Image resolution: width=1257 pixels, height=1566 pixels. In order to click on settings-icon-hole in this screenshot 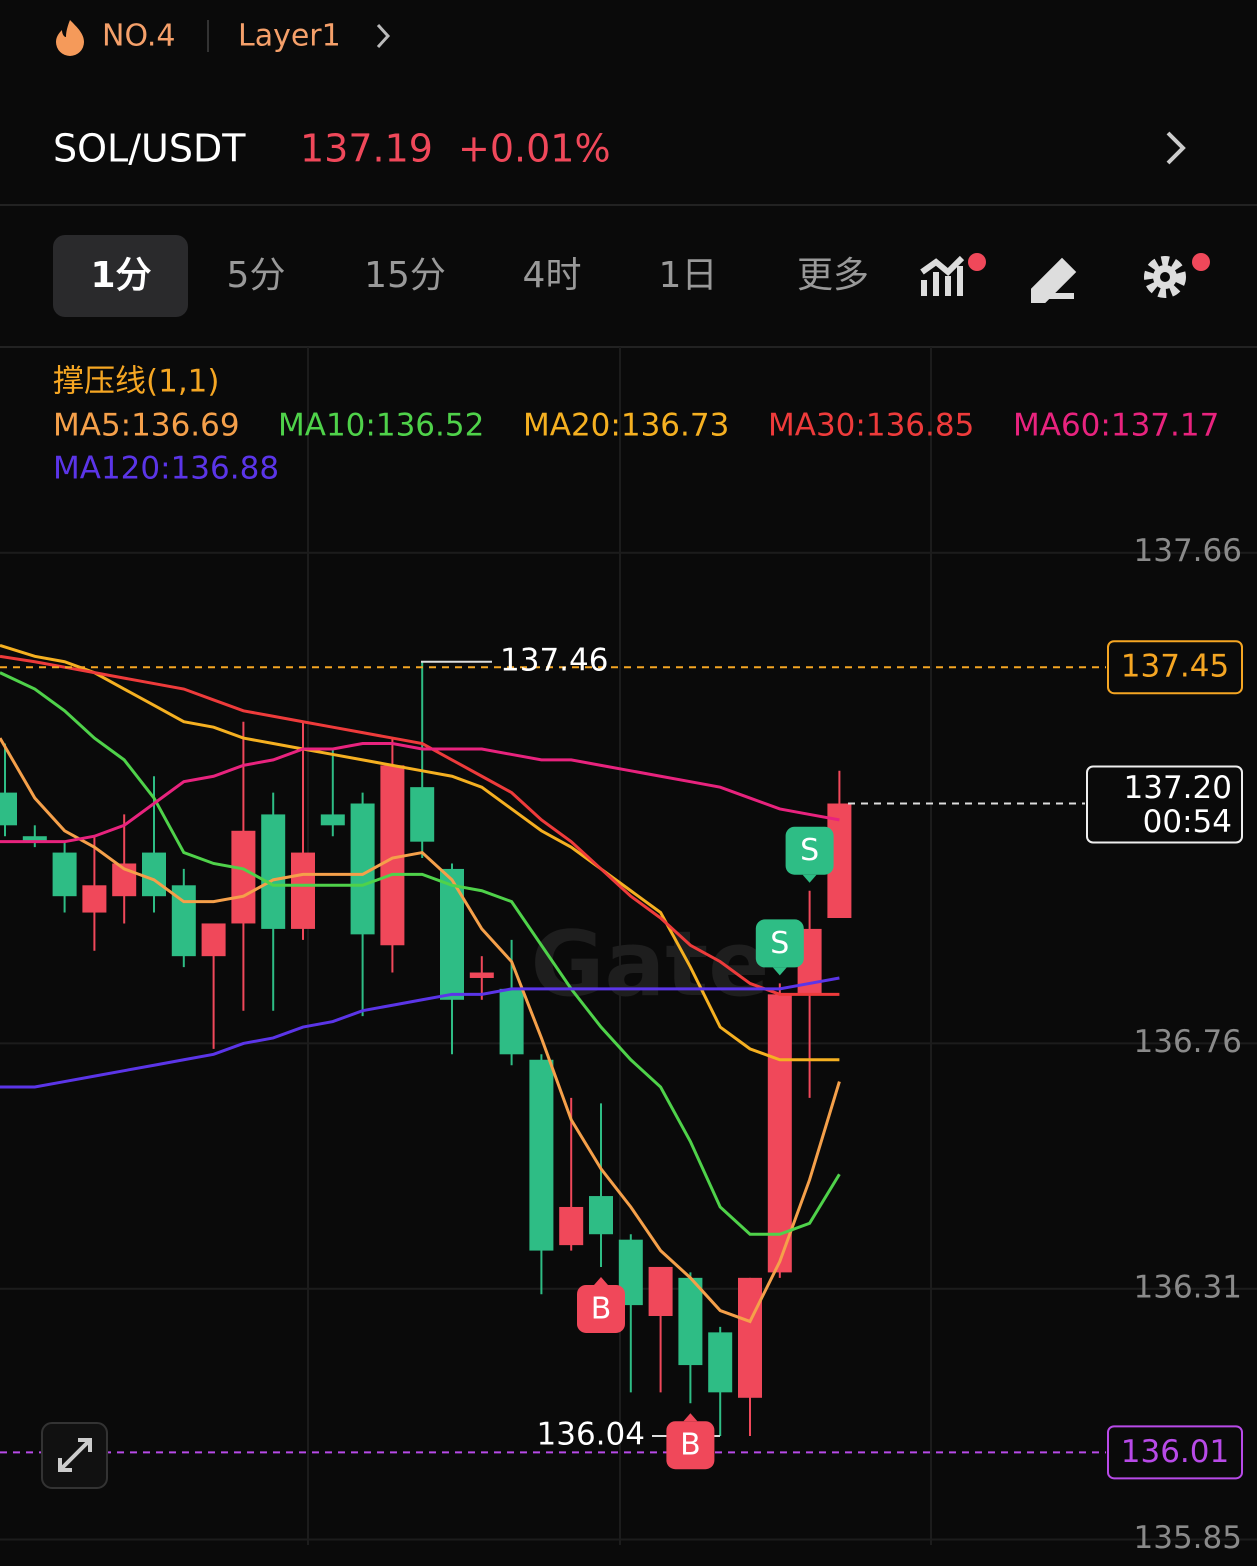, I will do `click(1165, 277)`.